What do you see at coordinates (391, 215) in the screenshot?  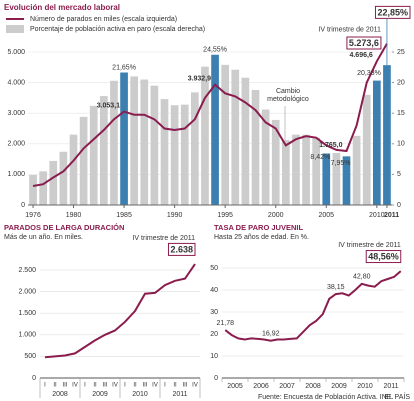 I see `x-tick-label: 2011` at bounding box center [391, 215].